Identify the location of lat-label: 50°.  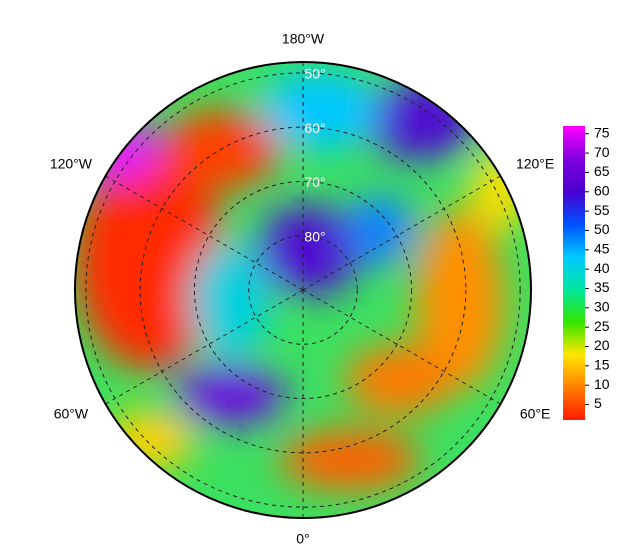
(314, 74).